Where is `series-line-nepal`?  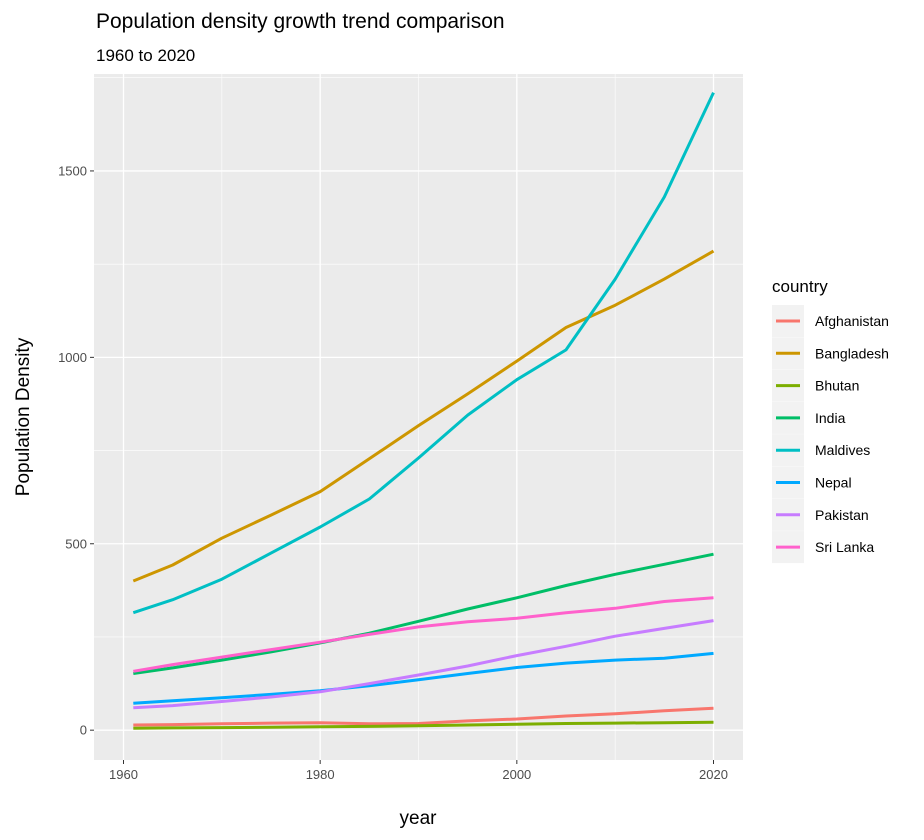 series-line-nepal is located at coordinates (423, 678).